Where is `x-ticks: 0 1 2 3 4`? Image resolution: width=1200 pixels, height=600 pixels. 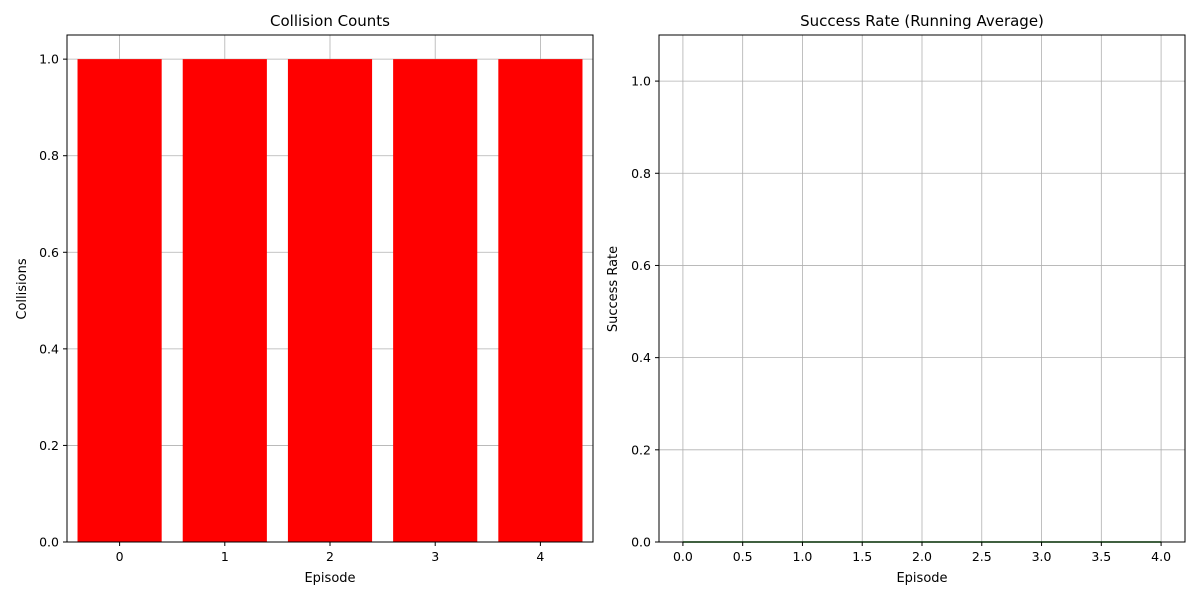
x-ticks: 0 1 2 3 4 is located at coordinates (330, 553).